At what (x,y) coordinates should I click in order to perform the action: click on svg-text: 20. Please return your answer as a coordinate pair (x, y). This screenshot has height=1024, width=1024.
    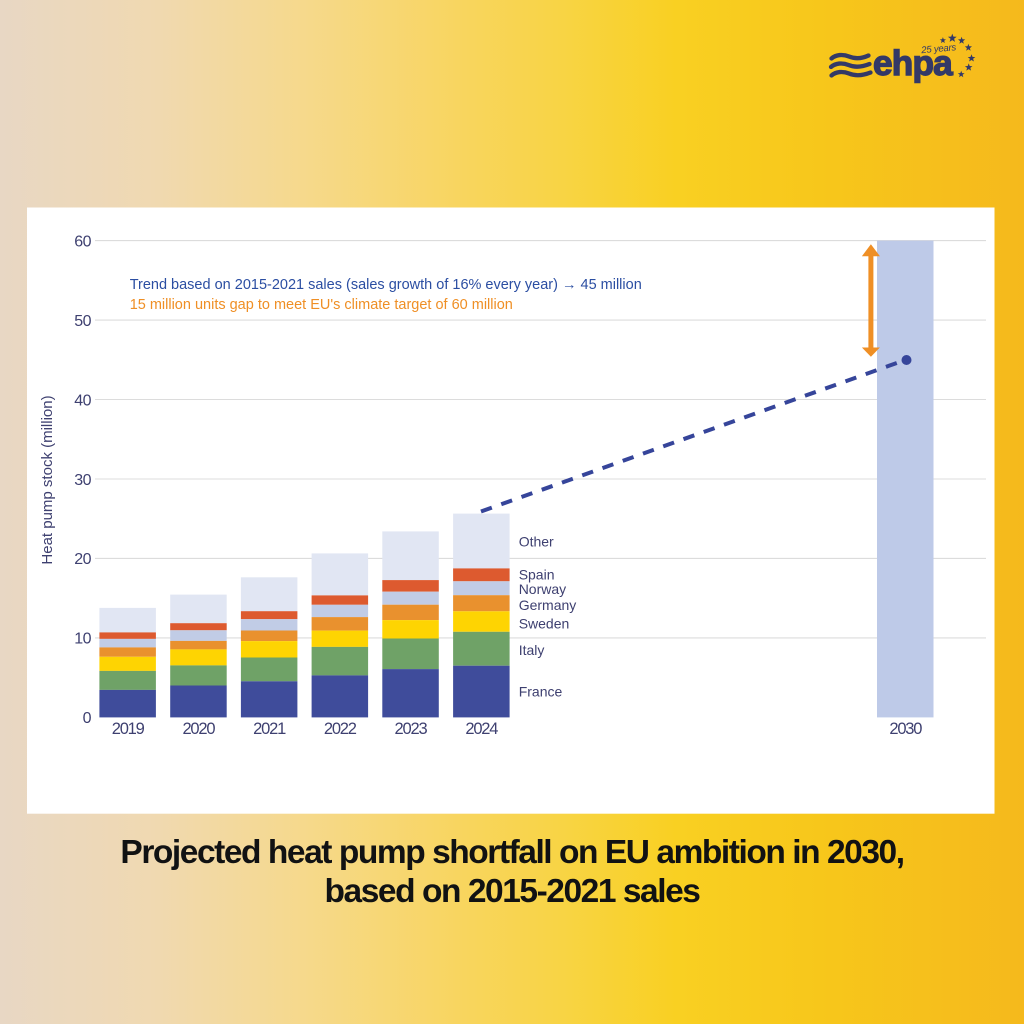
    Looking at the image, I should click on (82, 559).